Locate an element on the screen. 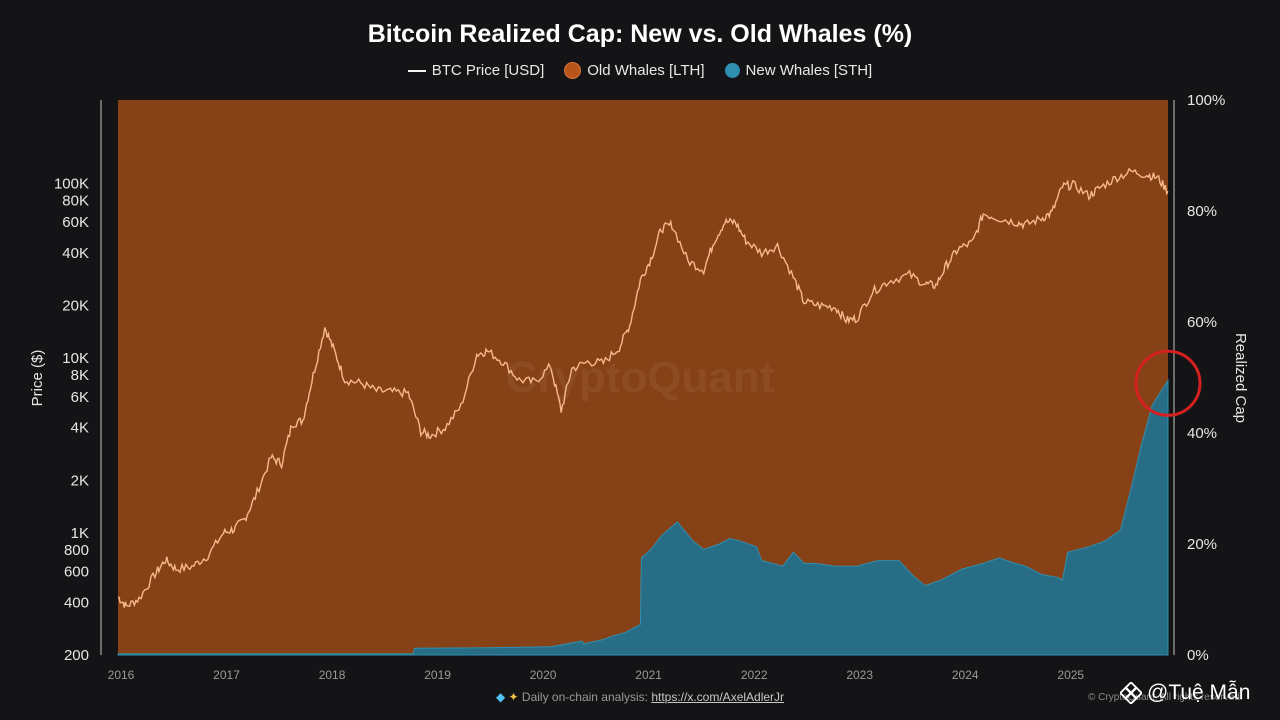 The height and width of the screenshot is (720, 1280). y-left-tick-label: 10K is located at coordinates (75, 358).